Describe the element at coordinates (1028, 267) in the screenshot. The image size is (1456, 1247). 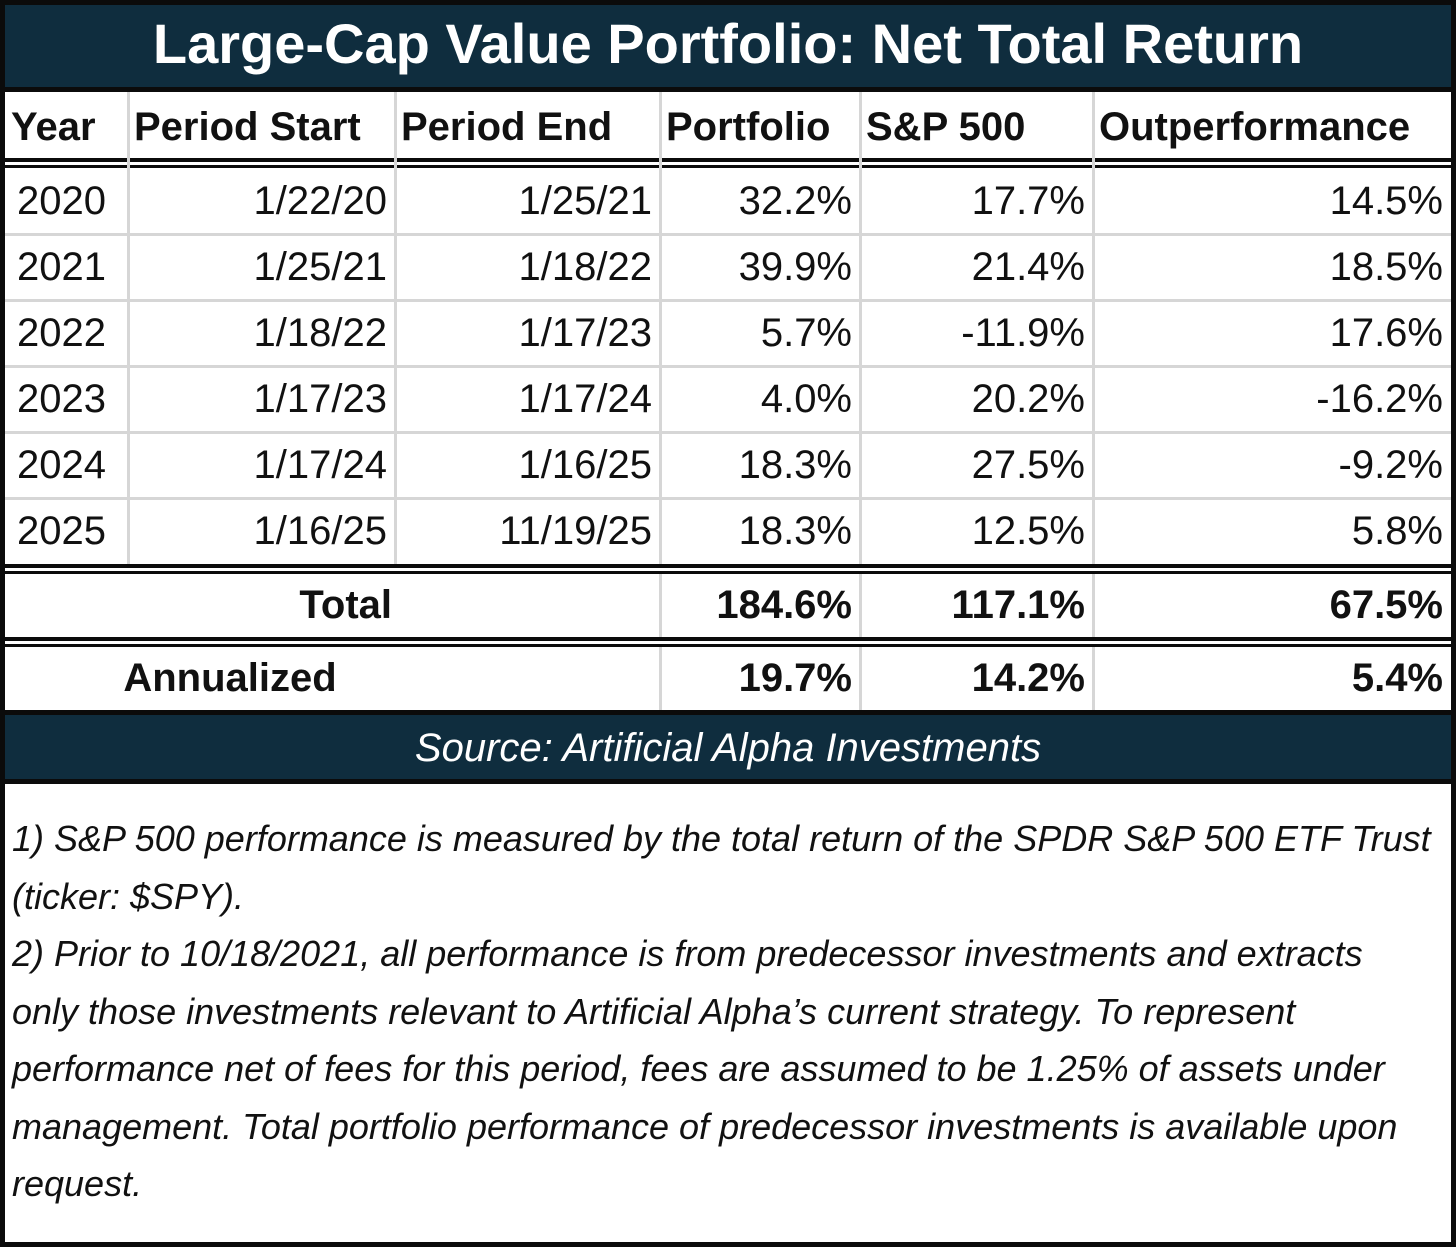
I see `cell-sp500: 21.4%` at that location.